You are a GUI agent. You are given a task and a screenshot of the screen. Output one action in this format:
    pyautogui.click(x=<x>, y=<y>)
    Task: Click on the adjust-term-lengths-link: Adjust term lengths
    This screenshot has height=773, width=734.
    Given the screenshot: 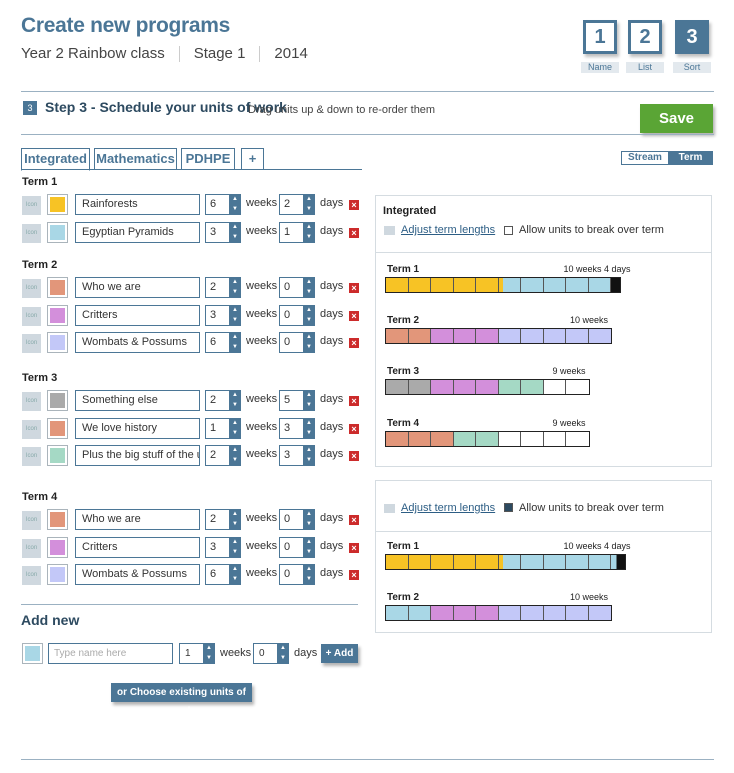 What is the action you would take?
    pyautogui.click(x=448, y=230)
    